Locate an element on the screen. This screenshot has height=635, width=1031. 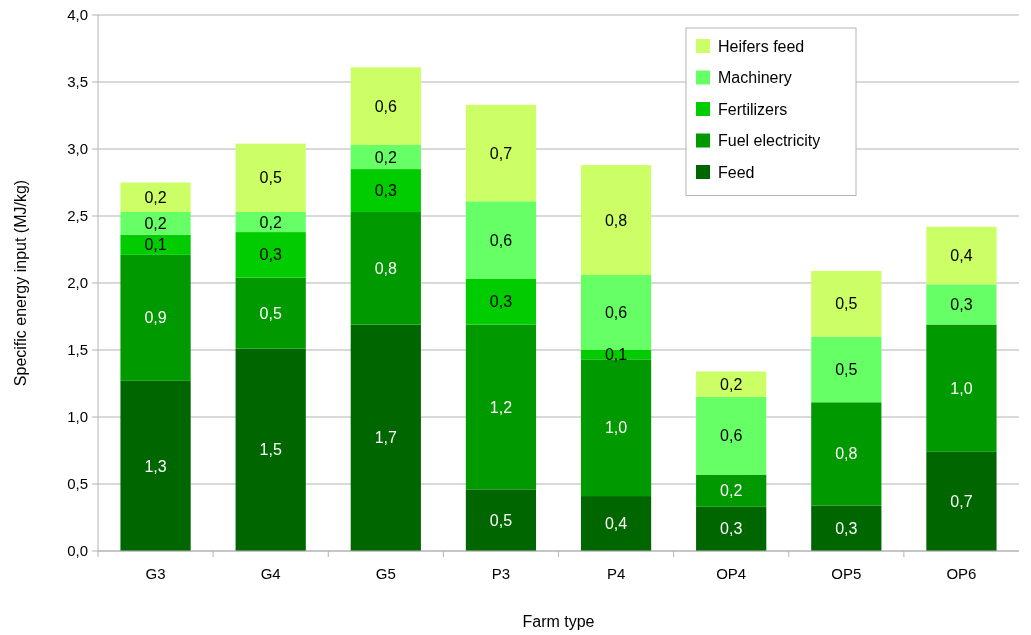
x-tick-label: G4 is located at coordinates (270, 573).